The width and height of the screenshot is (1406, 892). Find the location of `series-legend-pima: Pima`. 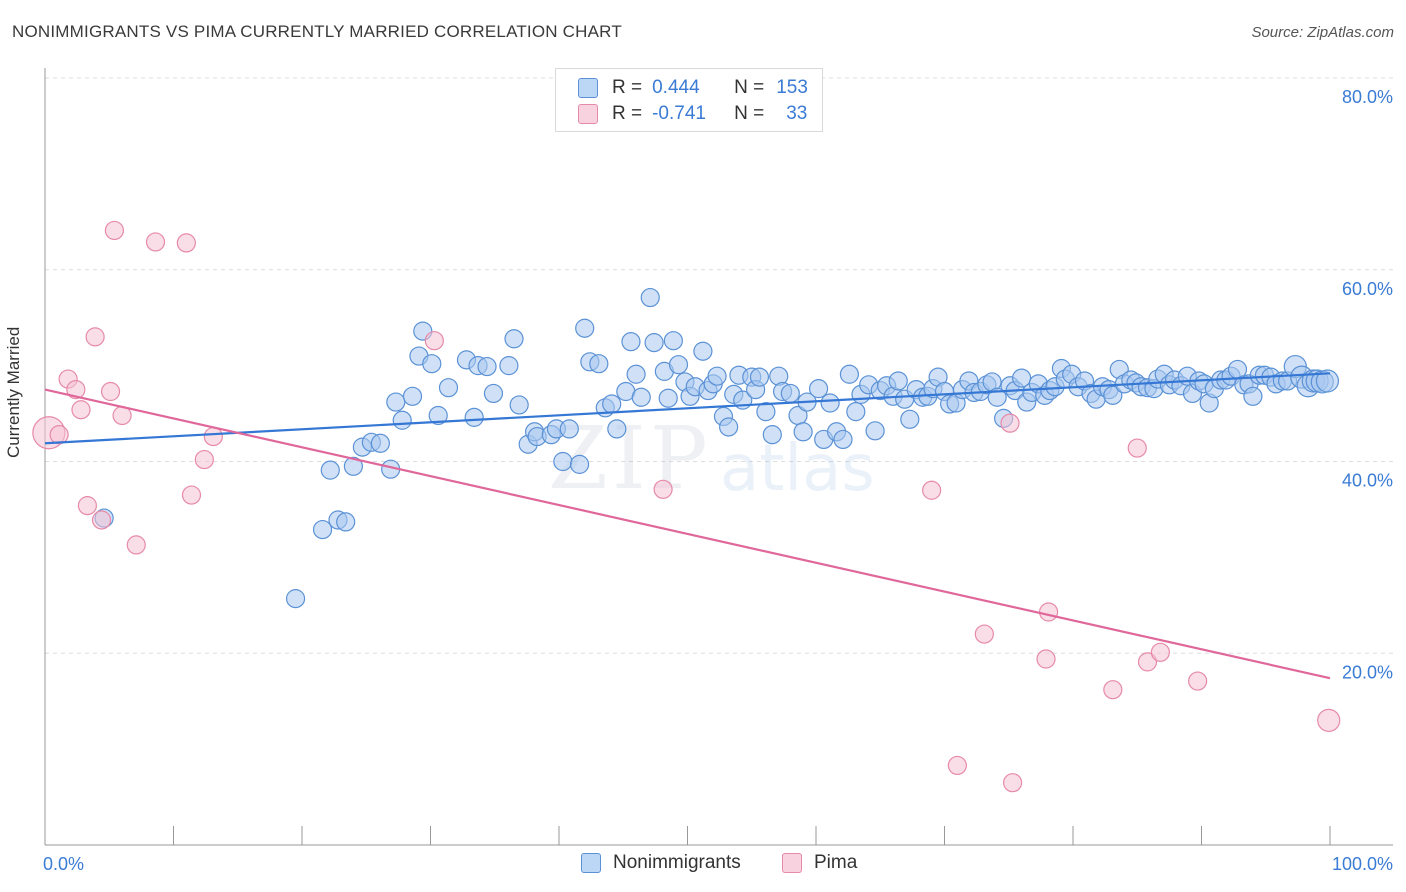

series-legend-pima: Pima is located at coordinates (819, 863).